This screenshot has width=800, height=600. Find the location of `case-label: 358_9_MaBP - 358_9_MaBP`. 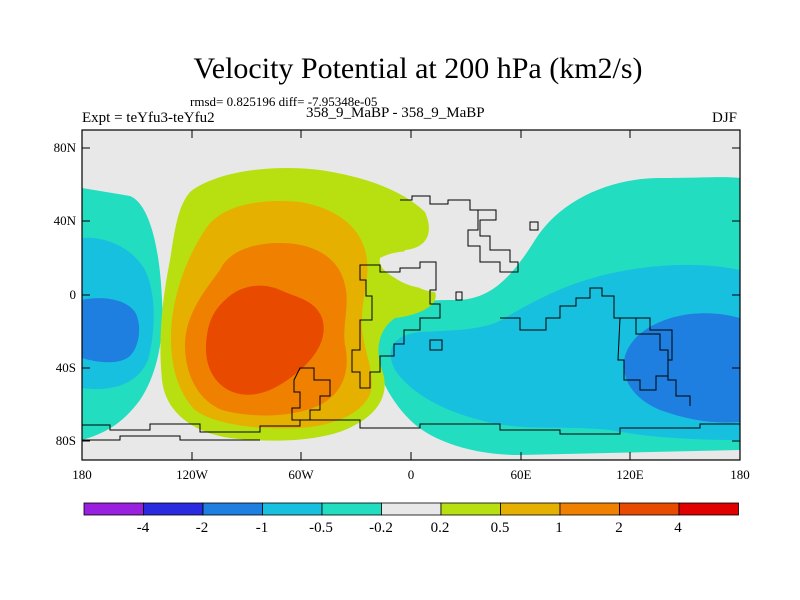

case-label: 358_9_MaBP - 358_9_MaBP is located at coordinates (395, 113).